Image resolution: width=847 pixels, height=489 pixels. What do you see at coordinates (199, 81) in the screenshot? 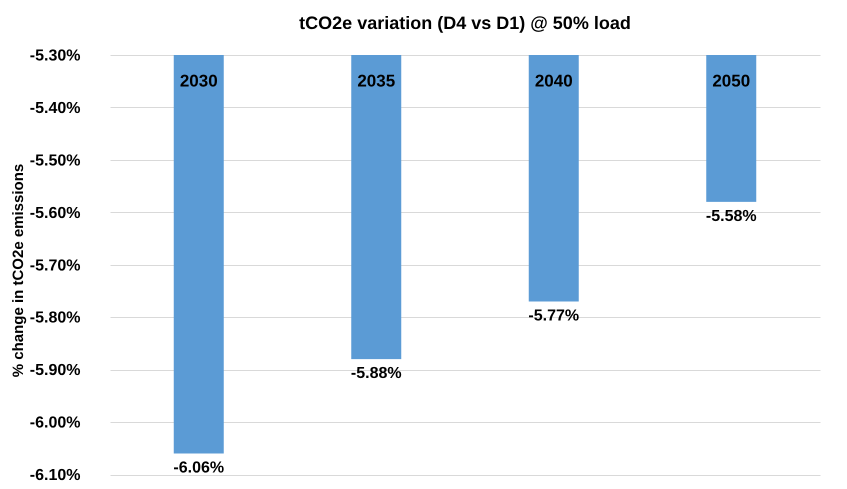
I see `x-tick-label: 2030` at bounding box center [199, 81].